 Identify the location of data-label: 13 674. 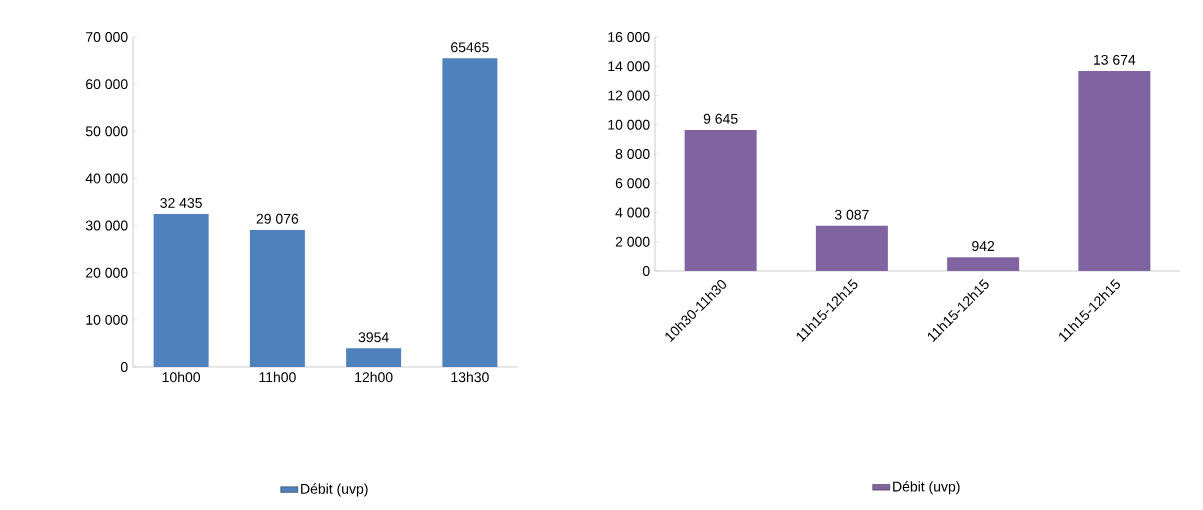
(1115, 59).